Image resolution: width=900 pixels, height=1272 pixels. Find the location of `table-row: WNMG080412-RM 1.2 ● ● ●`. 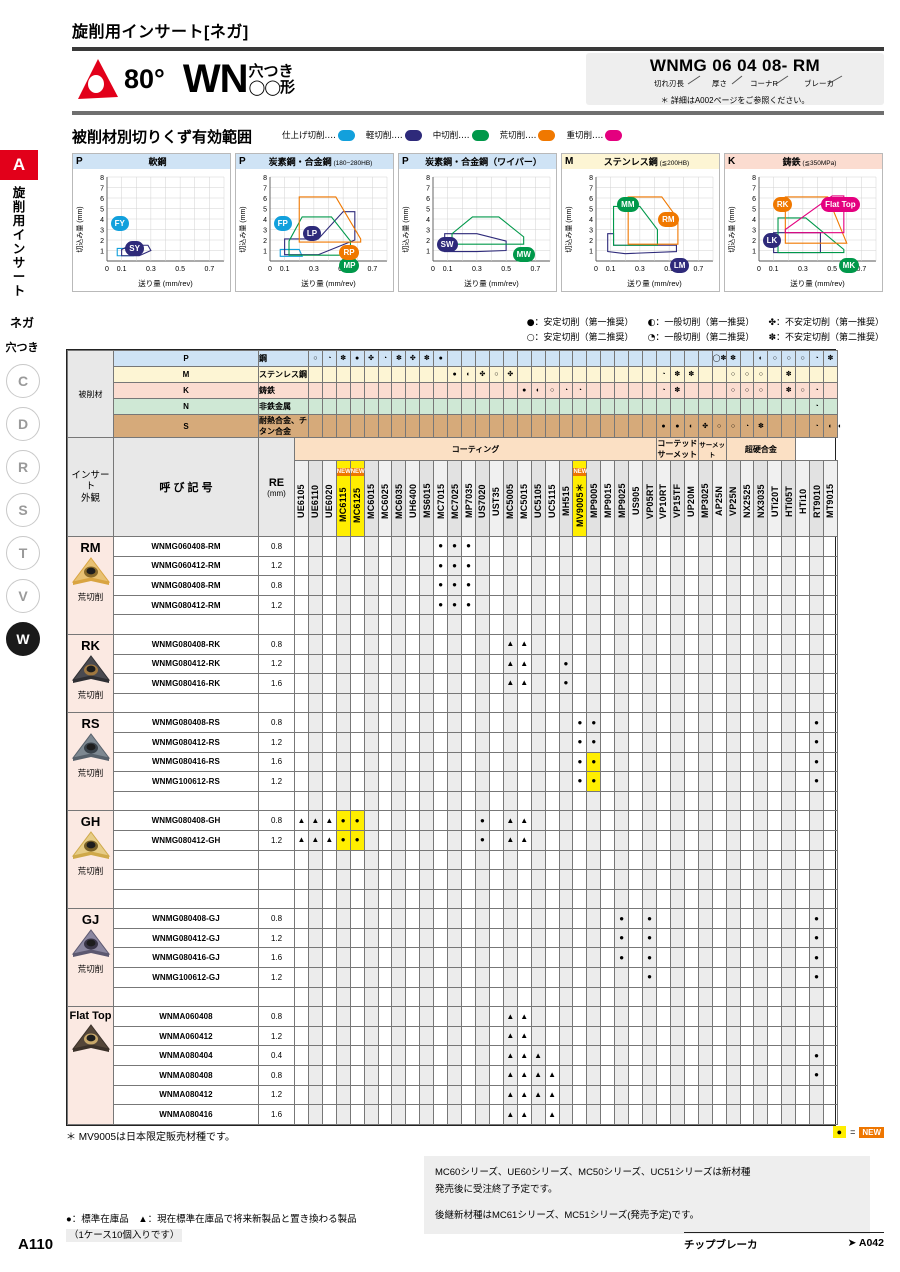

table-row: WNMG080412-RM 1.2 ● ● ● is located at coordinates (453, 605).